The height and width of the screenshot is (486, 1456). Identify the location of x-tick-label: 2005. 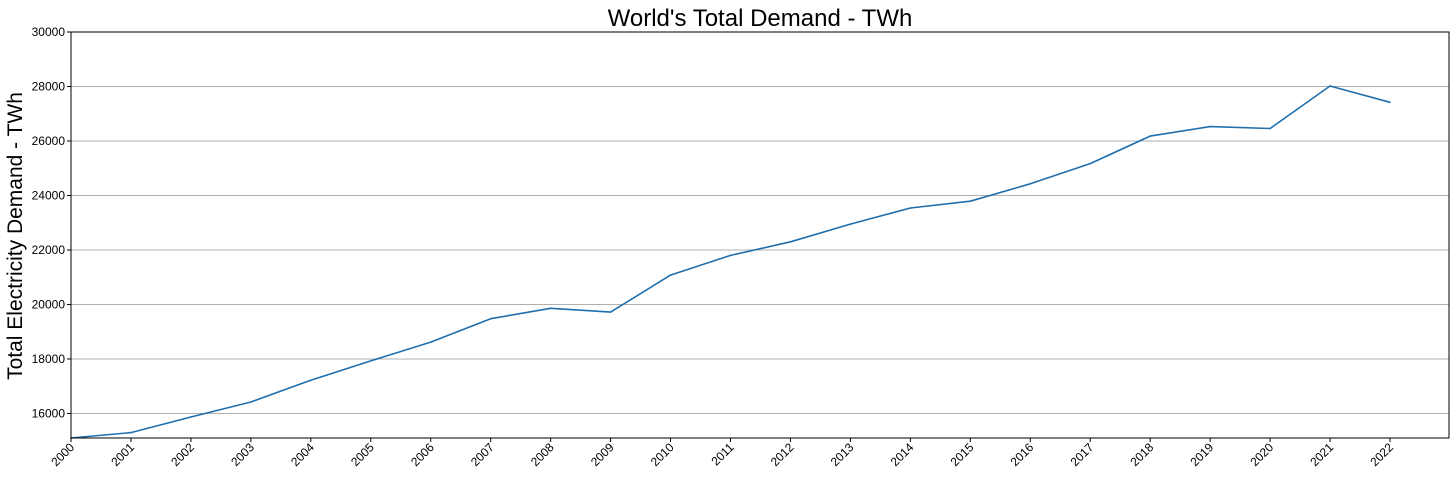
(362, 454).